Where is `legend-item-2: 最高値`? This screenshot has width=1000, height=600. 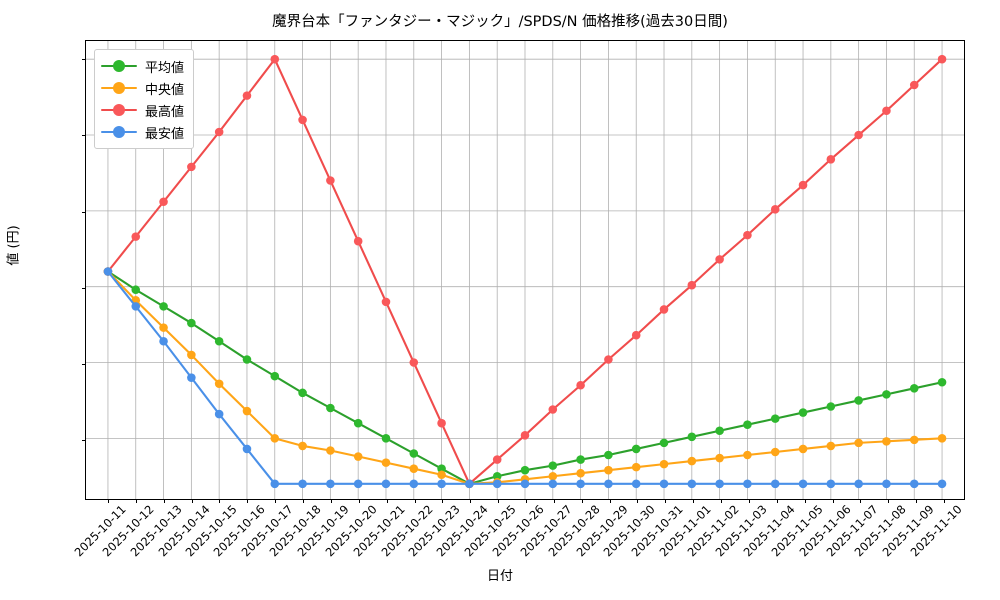
legend-item-2: 最高値 is located at coordinates (142, 110).